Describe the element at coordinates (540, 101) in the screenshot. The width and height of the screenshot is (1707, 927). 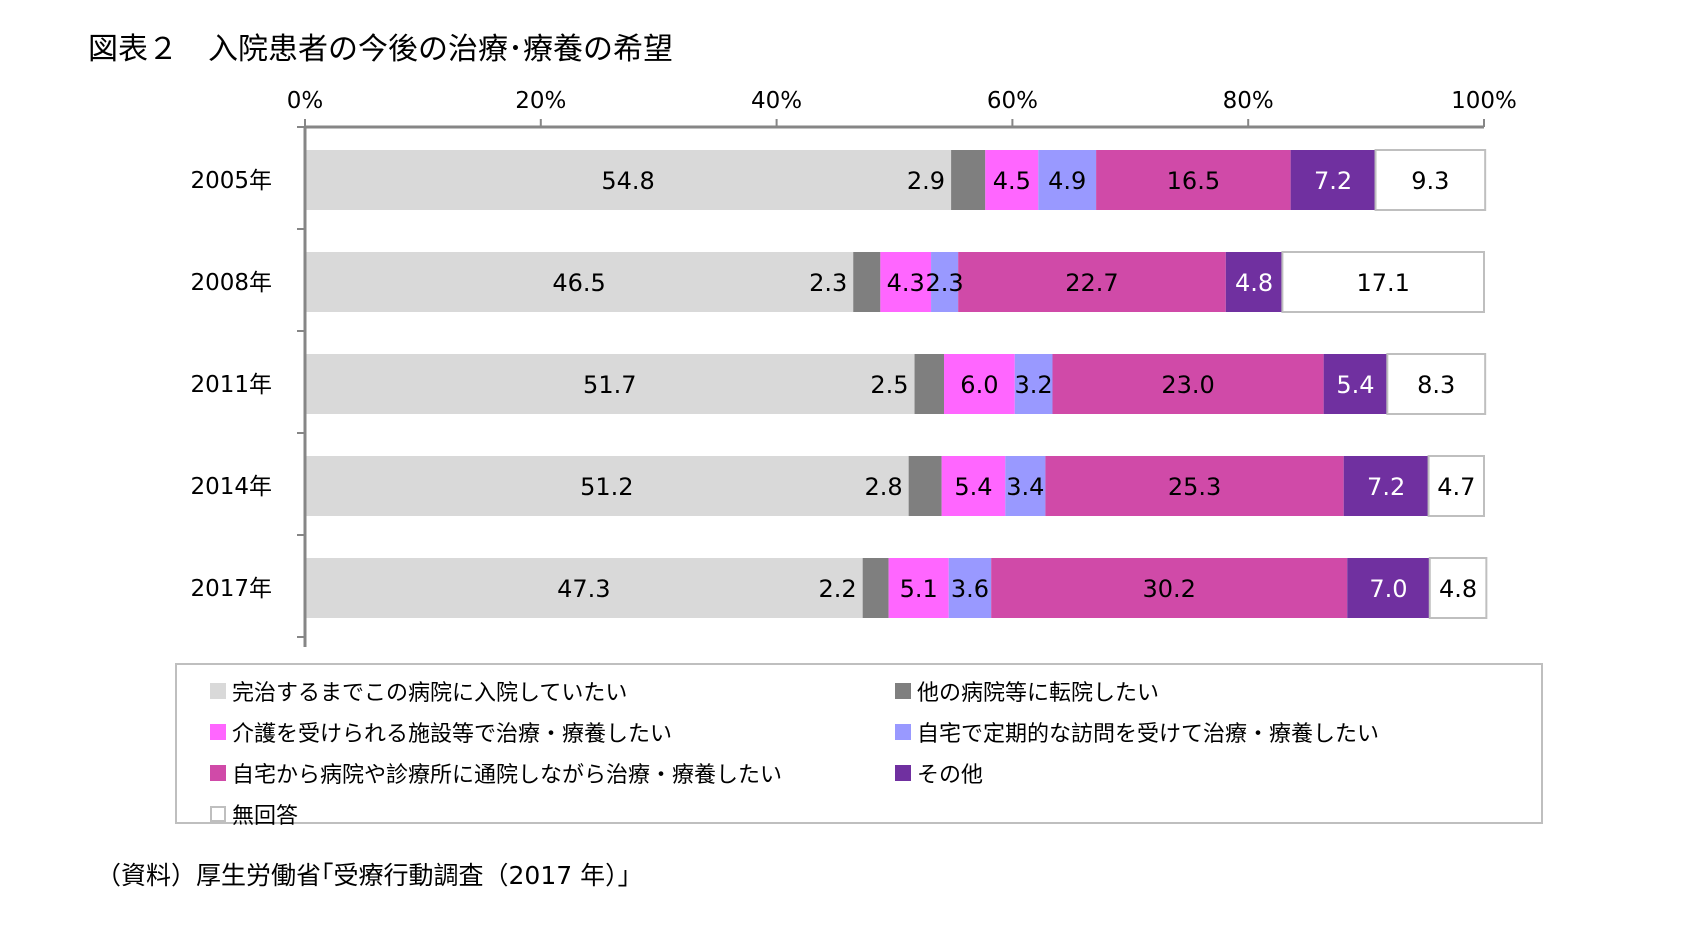
I see `x-tick-label: 20%` at that location.